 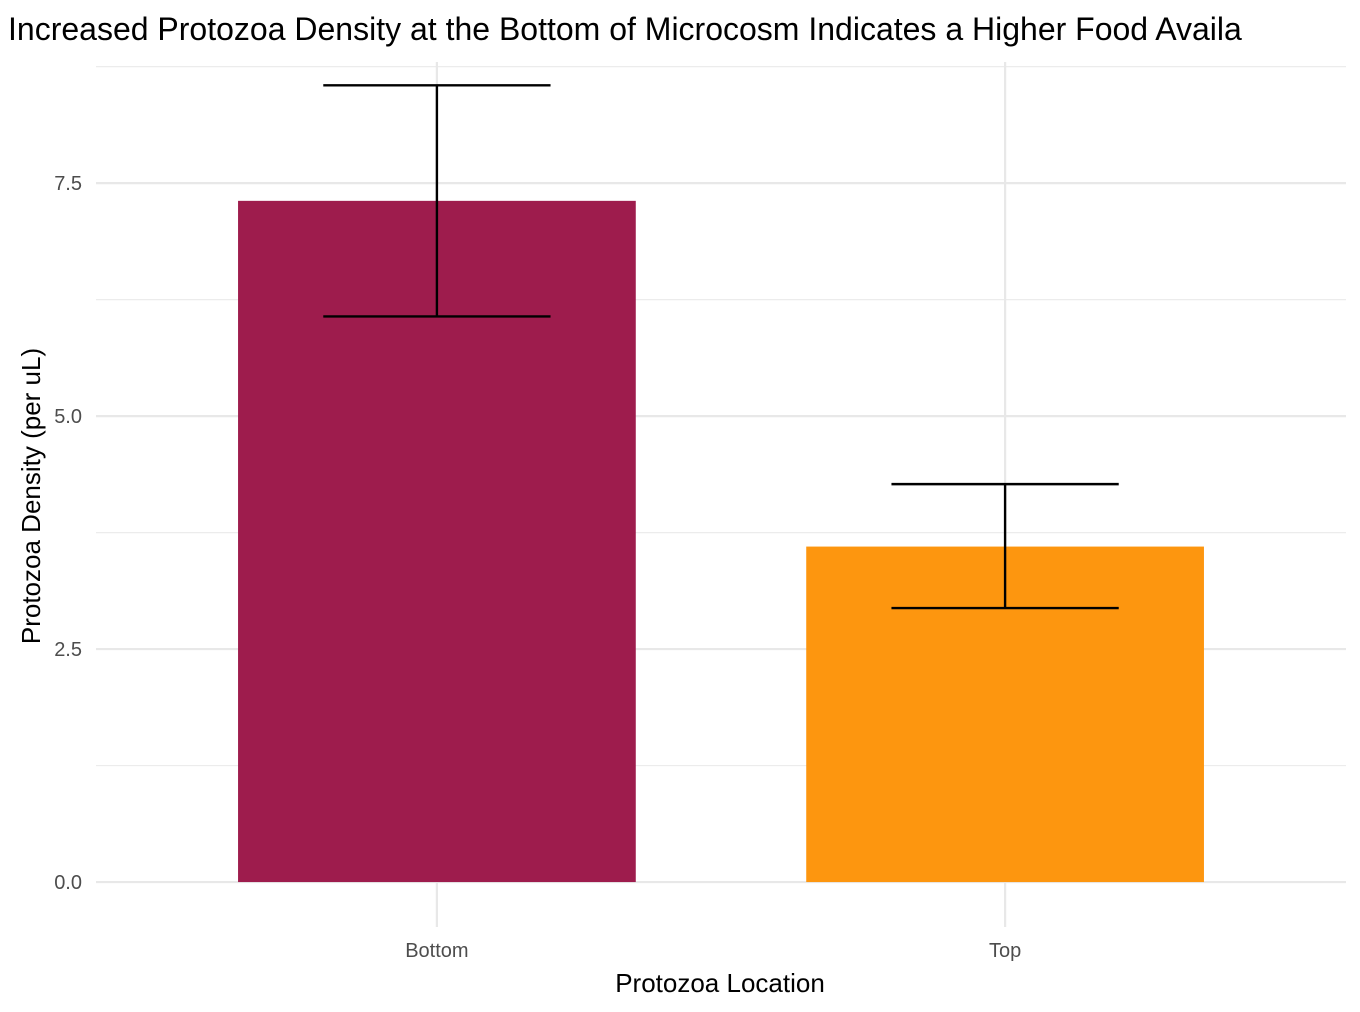 I want to click on y-axis-ticks: 0.0 2.5 5.0 7.5, so click(x=68, y=533).